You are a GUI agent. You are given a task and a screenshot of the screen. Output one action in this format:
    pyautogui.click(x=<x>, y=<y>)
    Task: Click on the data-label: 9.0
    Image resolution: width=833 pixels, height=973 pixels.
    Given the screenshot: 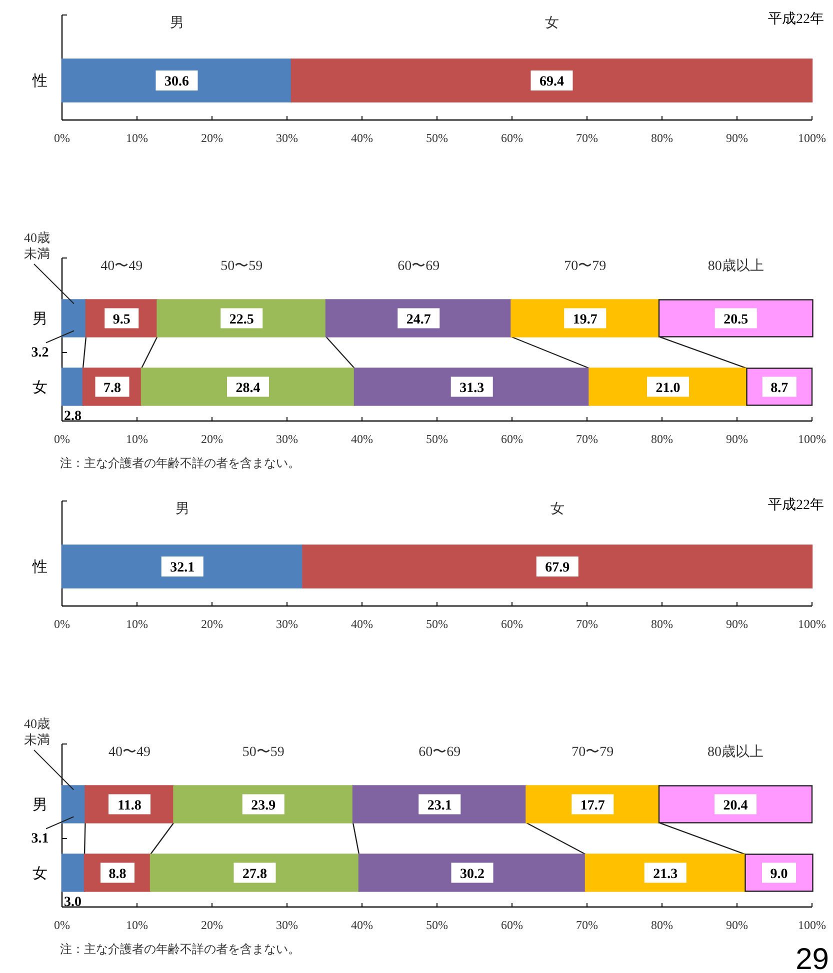 What is the action you would take?
    pyautogui.click(x=779, y=874)
    